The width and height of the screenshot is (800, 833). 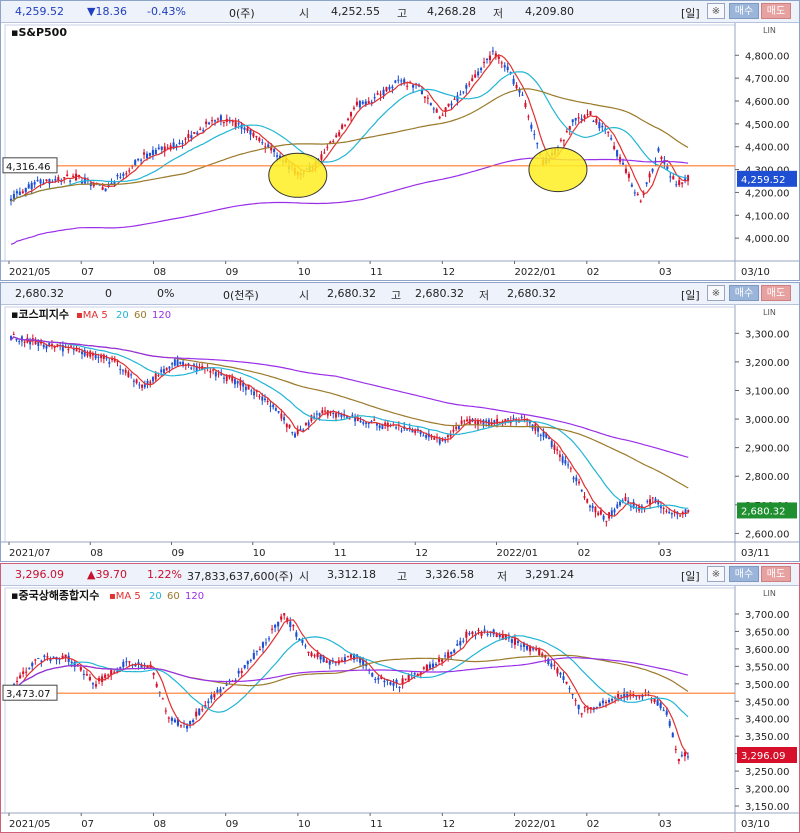 I want to click on x-tick-label: 2021/05, so click(x=30, y=824).